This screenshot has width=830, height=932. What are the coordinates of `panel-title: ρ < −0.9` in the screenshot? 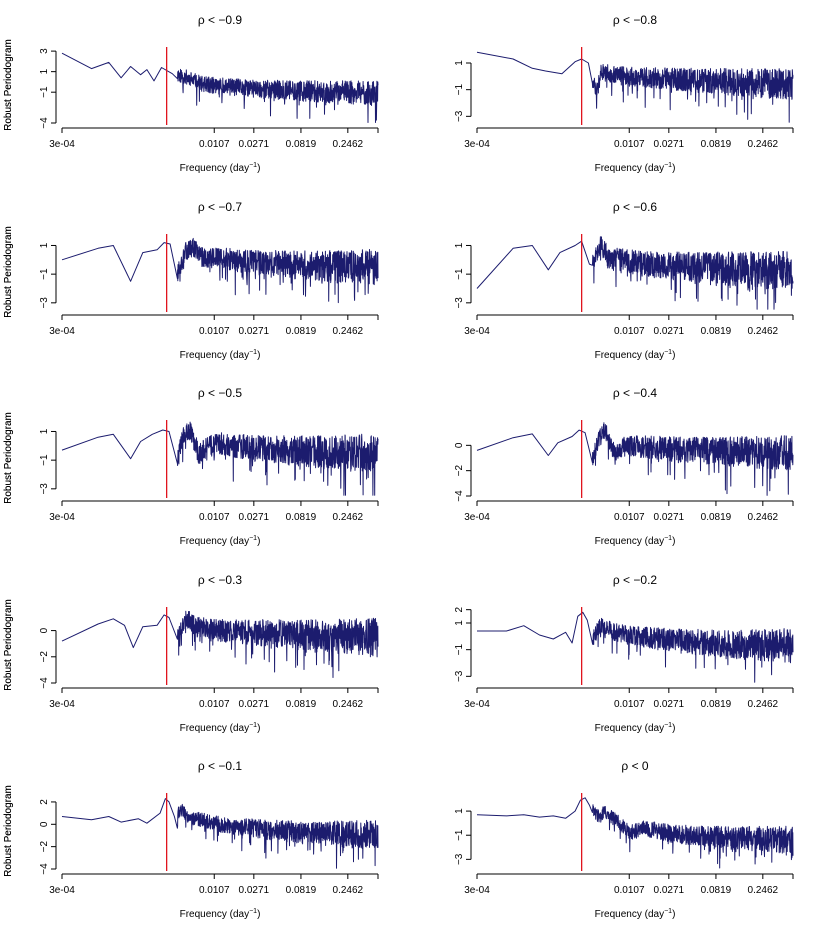 It's located at (220, 20).